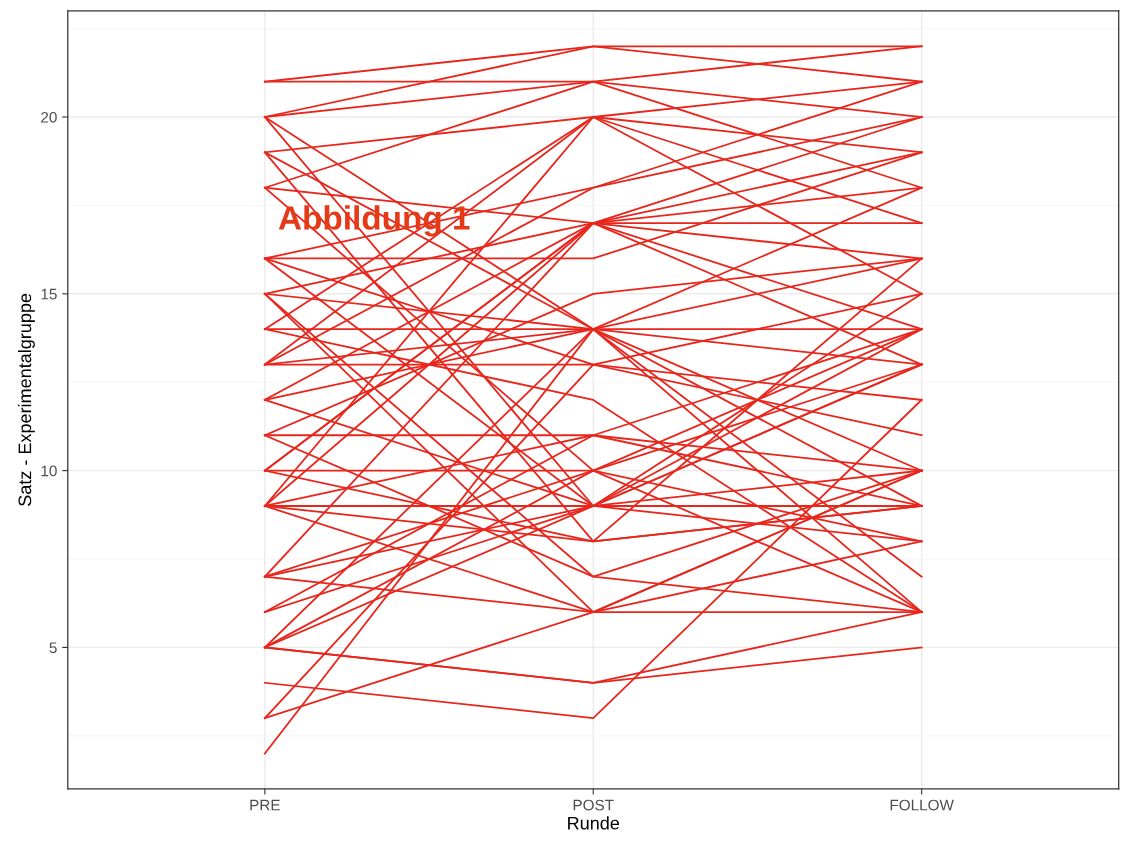  What do you see at coordinates (922, 805) in the screenshot?
I see `x-tick-label: FOLLOW` at bounding box center [922, 805].